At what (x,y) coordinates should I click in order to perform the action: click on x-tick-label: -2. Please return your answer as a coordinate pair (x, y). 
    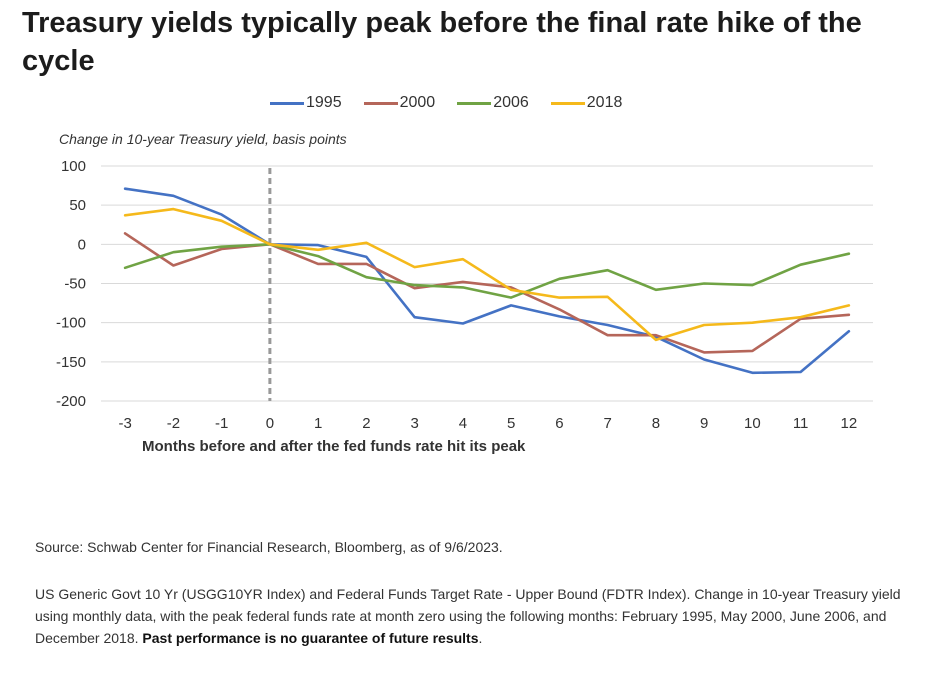
    Looking at the image, I should click on (173, 423).